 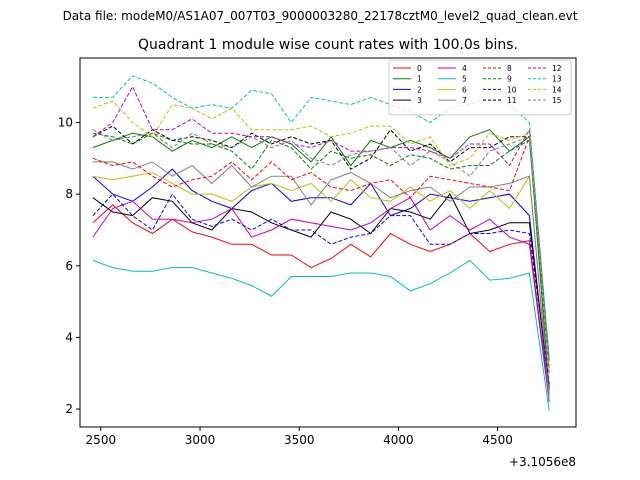 What do you see at coordinates (419, 100) in the screenshot?
I see `legend-label-3: 3` at bounding box center [419, 100].